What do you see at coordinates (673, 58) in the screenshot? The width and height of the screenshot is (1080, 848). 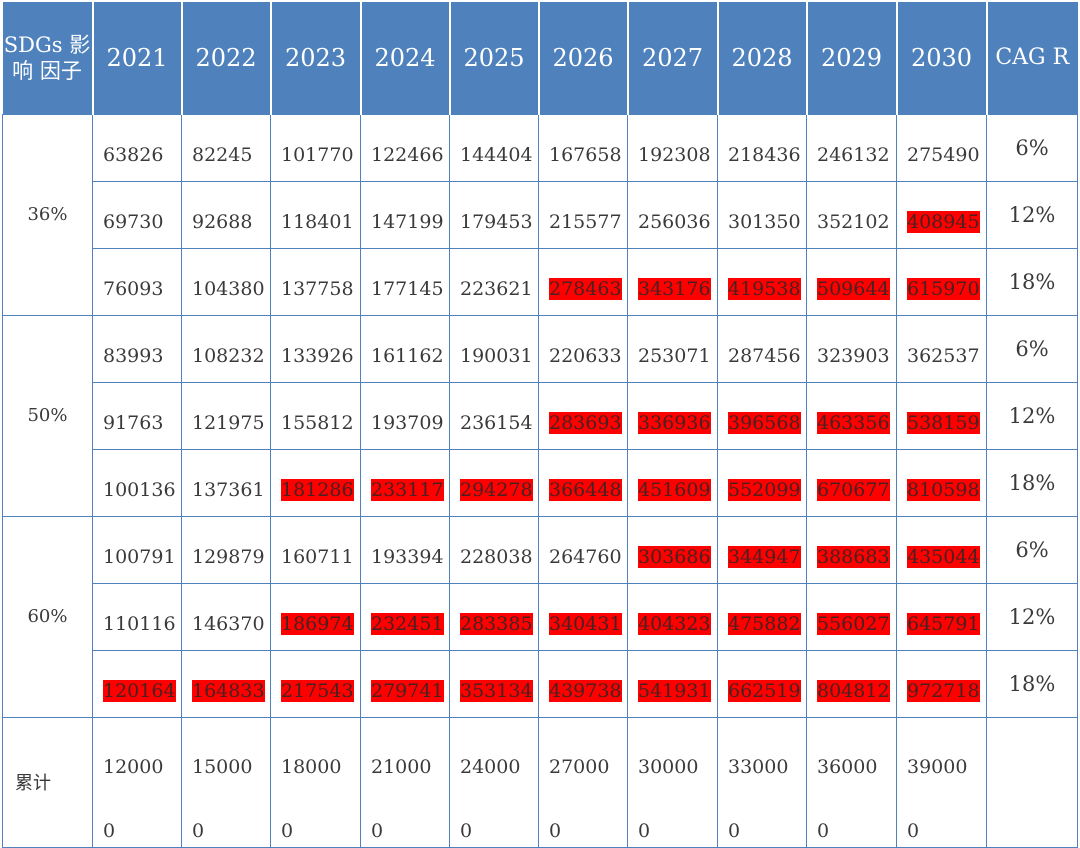 I see `year-header: 2027` at bounding box center [673, 58].